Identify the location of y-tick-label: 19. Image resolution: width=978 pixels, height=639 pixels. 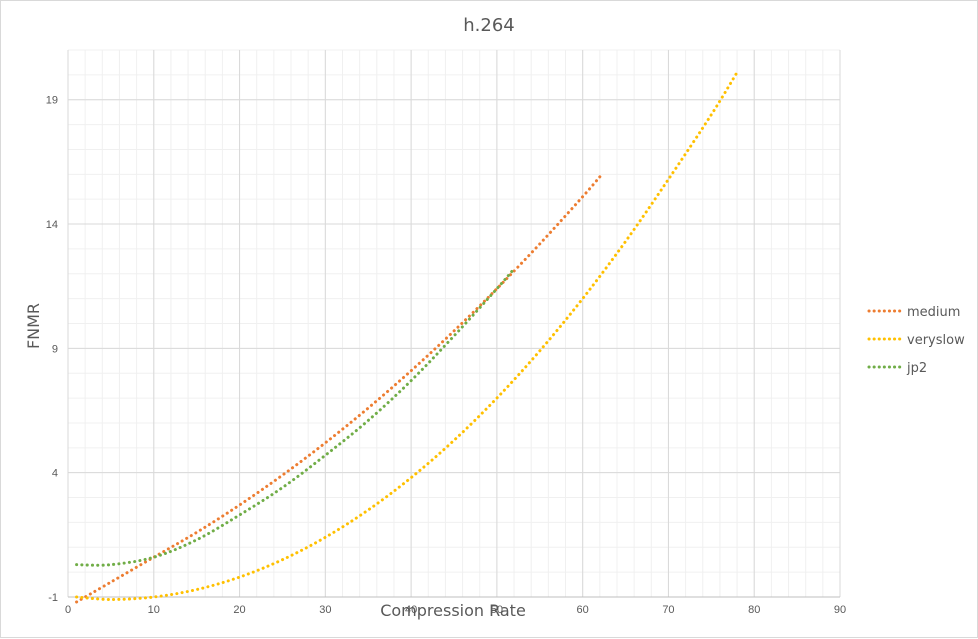
(52, 101).